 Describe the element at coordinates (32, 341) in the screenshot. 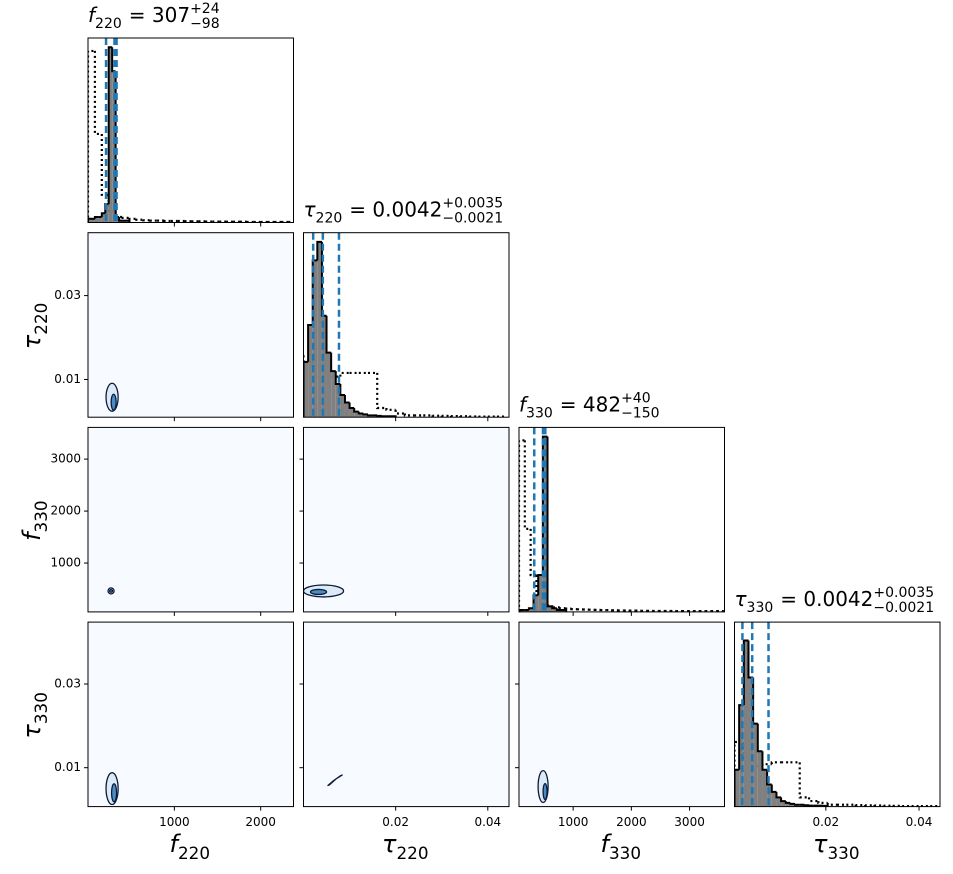

I see `axis-symbol: τ` at that location.